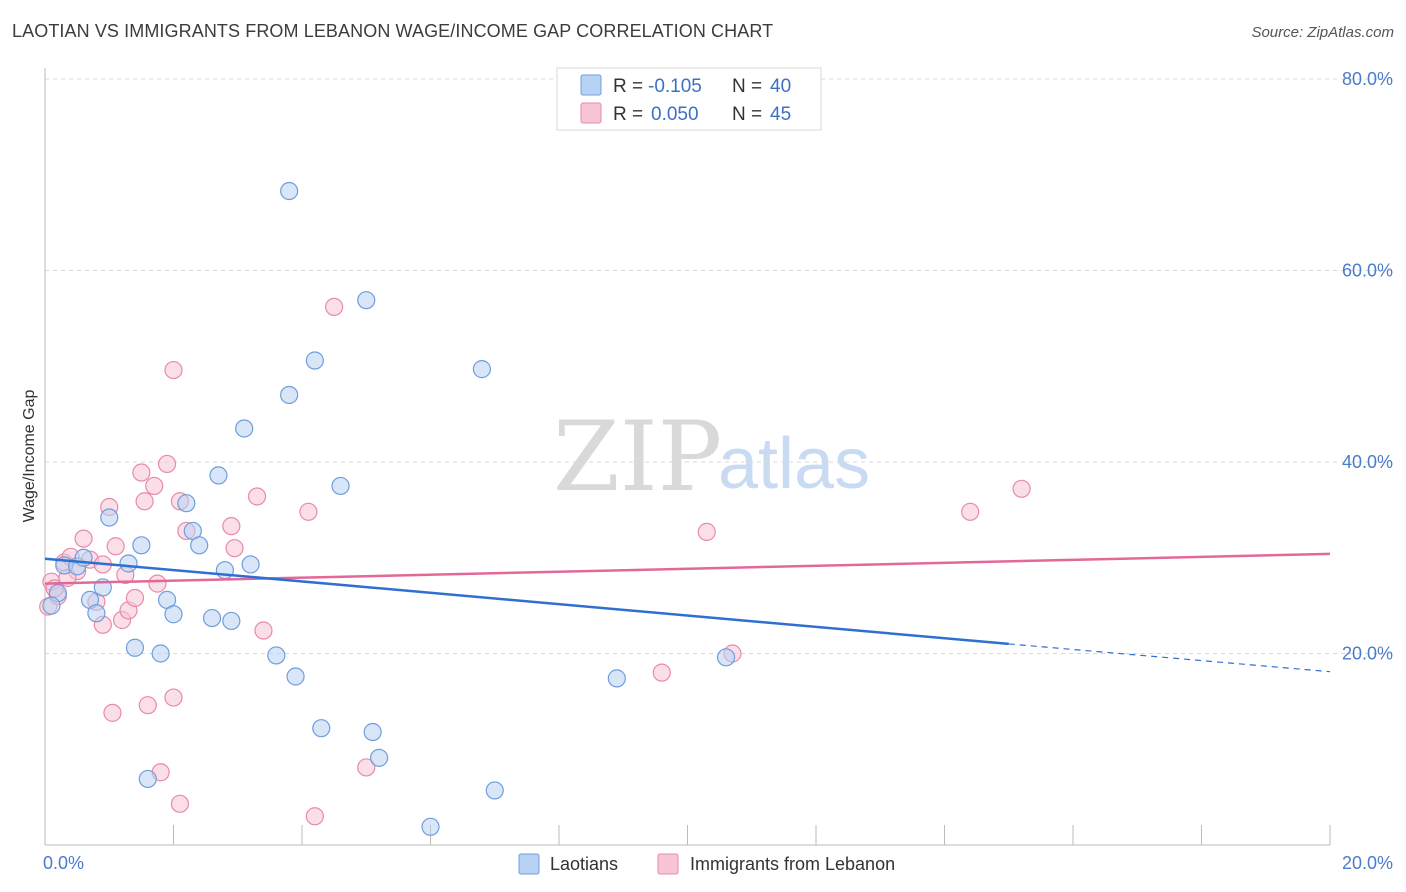 This screenshot has height=892, width=1406. What do you see at coordinates (637, 457) in the screenshot?
I see `watermark-zip: ZIP` at bounding box center [637, 457].